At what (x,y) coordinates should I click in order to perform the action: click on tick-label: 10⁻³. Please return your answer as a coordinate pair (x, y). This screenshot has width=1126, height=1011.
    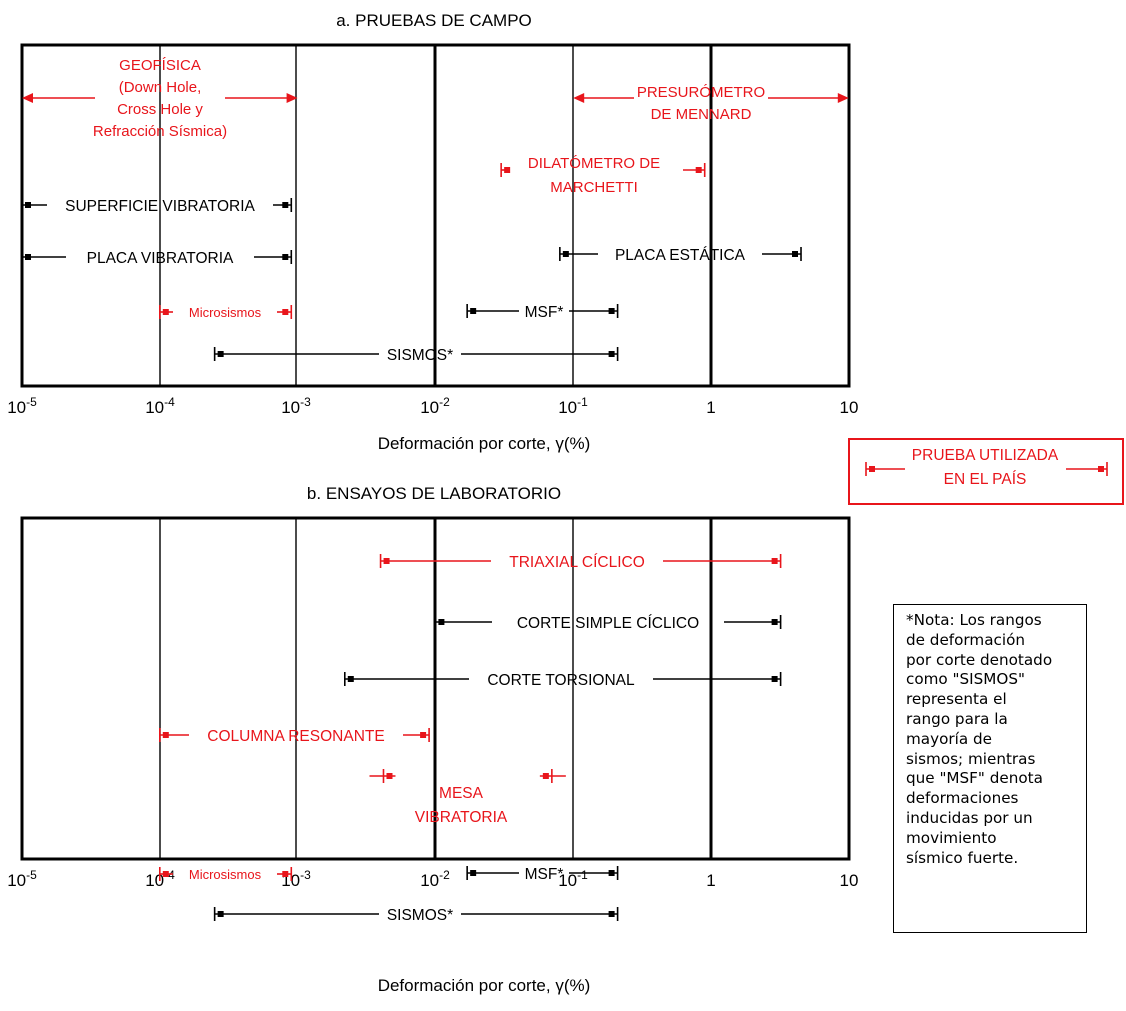
    Looking at the image, I should click on (296, 406).